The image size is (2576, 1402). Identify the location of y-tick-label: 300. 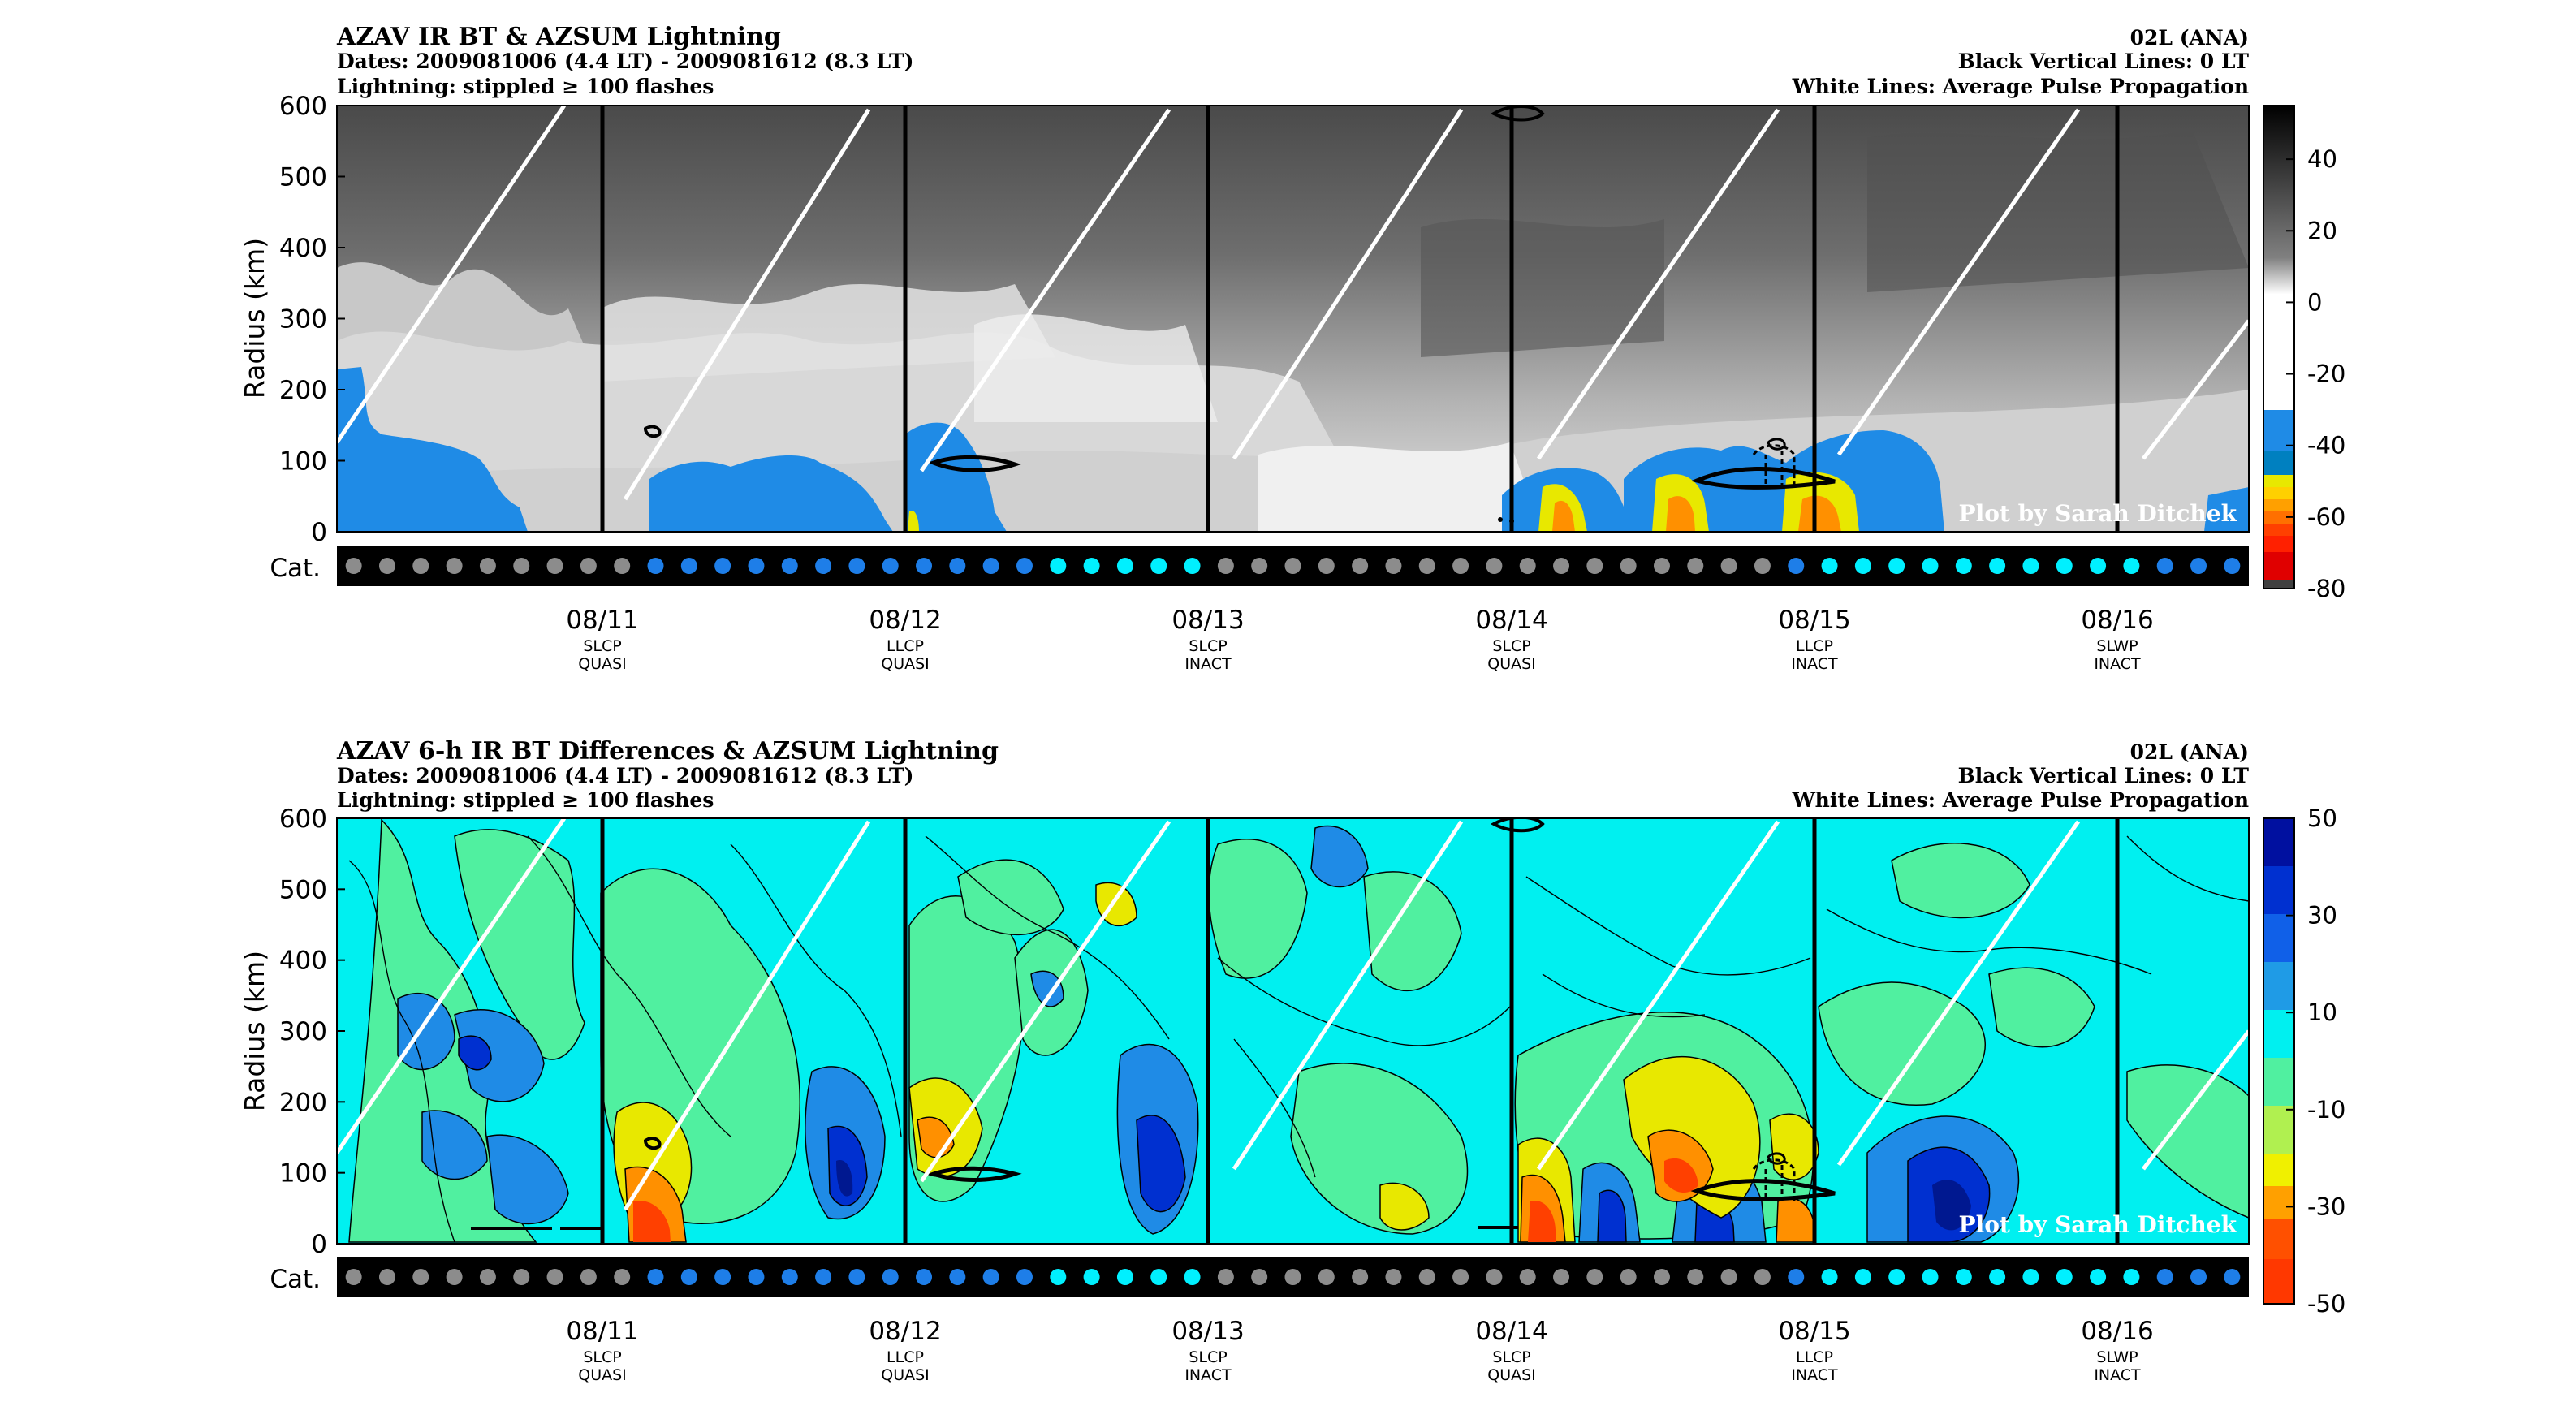
(303, 1031).